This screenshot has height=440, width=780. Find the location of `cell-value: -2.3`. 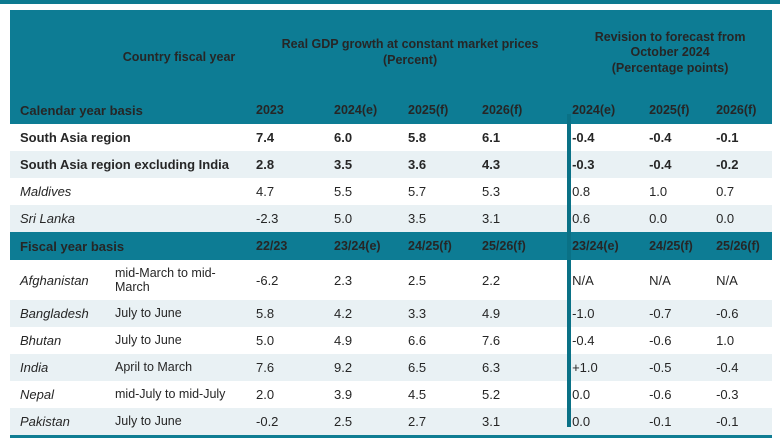

cell-value: -2.3 is located at coordinates (291, 218).